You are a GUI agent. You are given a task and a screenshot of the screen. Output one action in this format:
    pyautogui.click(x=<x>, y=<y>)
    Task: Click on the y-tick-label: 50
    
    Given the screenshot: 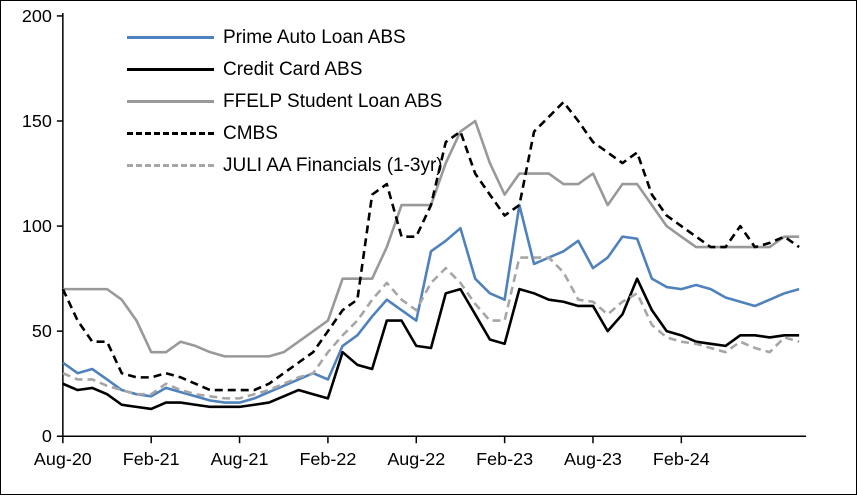 What is the action you would take?
    pyautogui.click(x=42, y=331)
    